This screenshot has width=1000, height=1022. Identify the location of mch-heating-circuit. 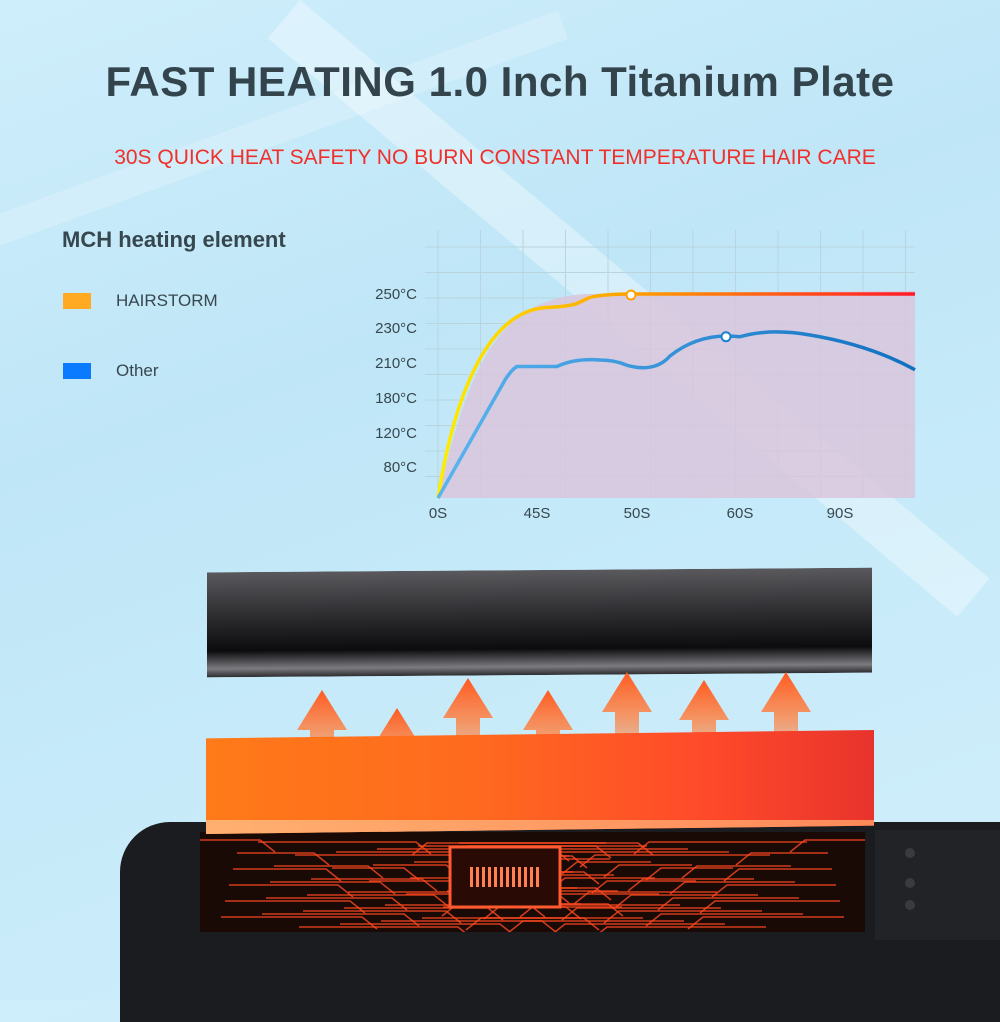
(532, 882).